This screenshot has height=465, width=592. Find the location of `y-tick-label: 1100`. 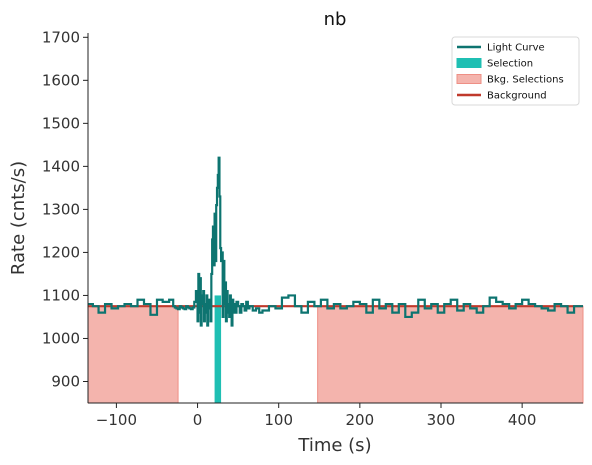

y-tick-label: 1100 is located at coordinates (61, 295).